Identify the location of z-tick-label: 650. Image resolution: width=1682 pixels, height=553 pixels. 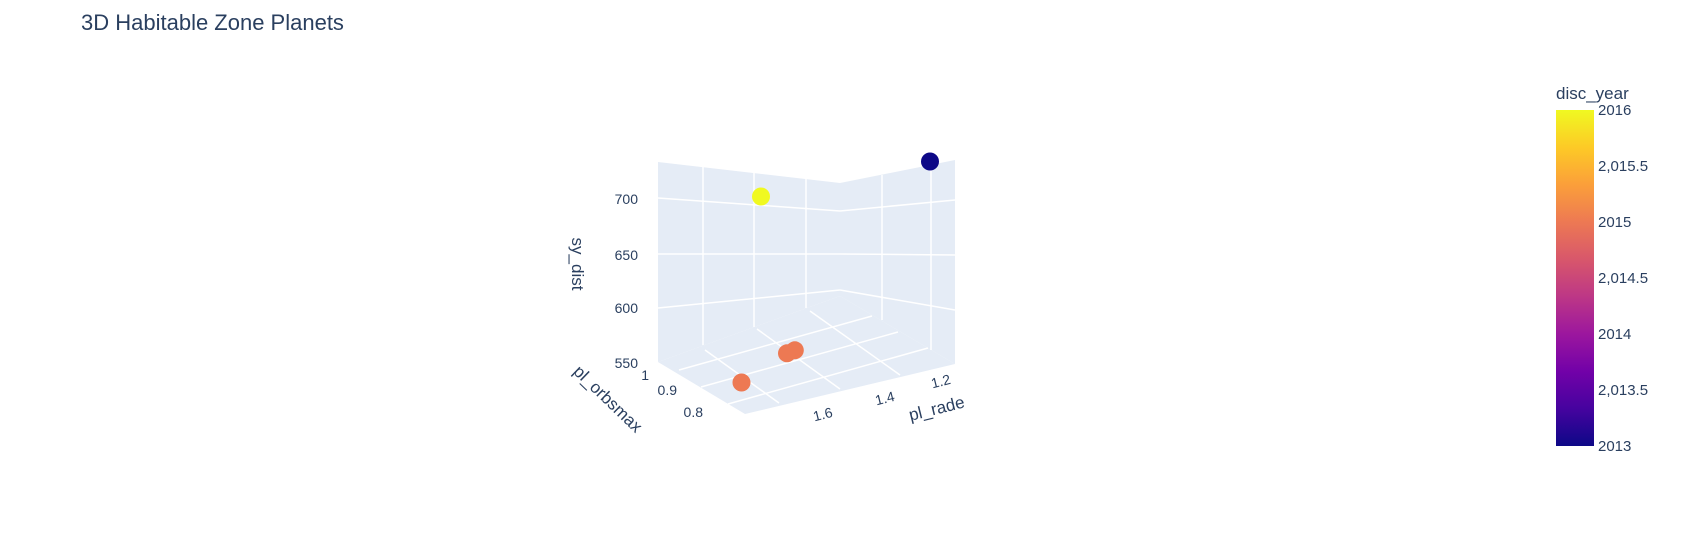
(627, 255).